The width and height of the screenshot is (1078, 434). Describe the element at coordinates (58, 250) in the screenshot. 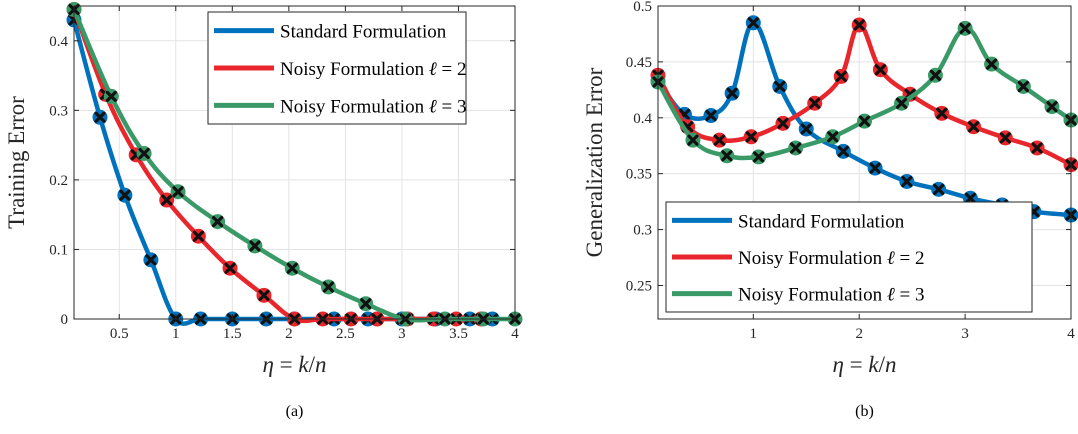

I see `y-tick-label: 0.1` at that location.